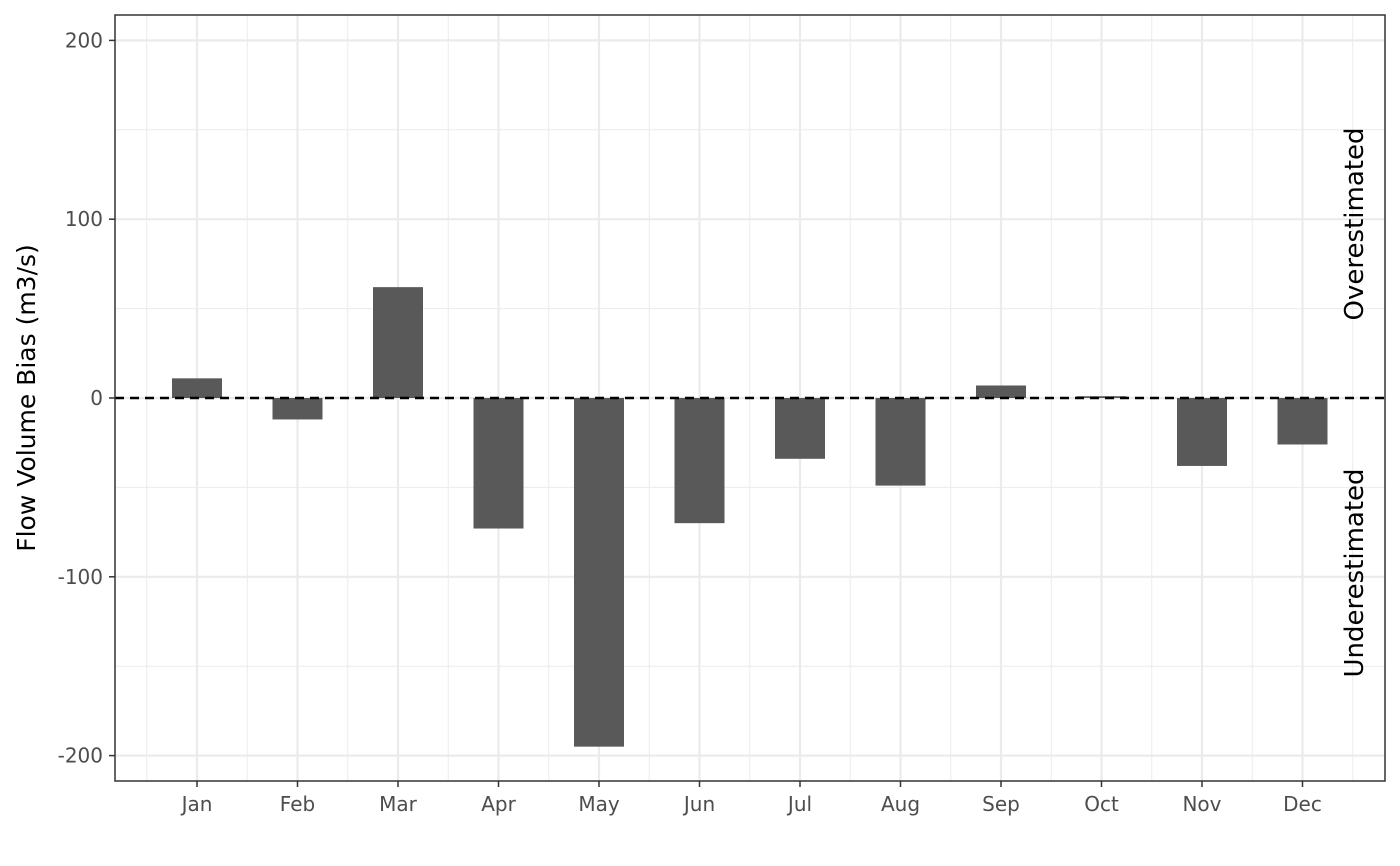 This screenshot has height=866, width=1400. Describe the element at coordinates (698, 804) in the screenshot. I see `x-tick-label-jun: Jun` at that location.